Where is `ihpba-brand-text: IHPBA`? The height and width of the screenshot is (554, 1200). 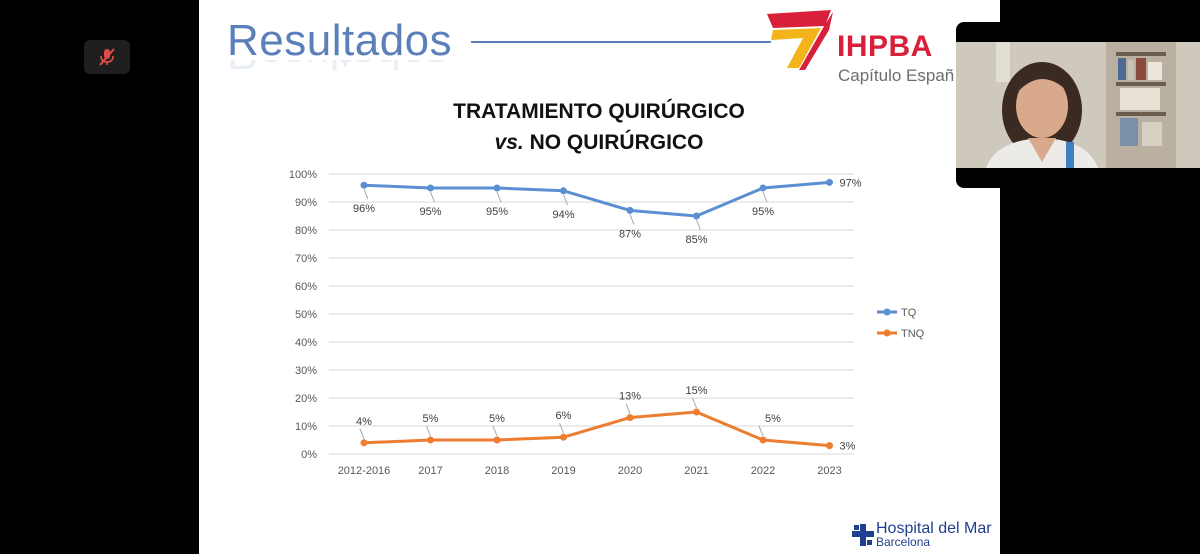 ihpba-brand-text: IHPBA is located at coordinates (885, 46).